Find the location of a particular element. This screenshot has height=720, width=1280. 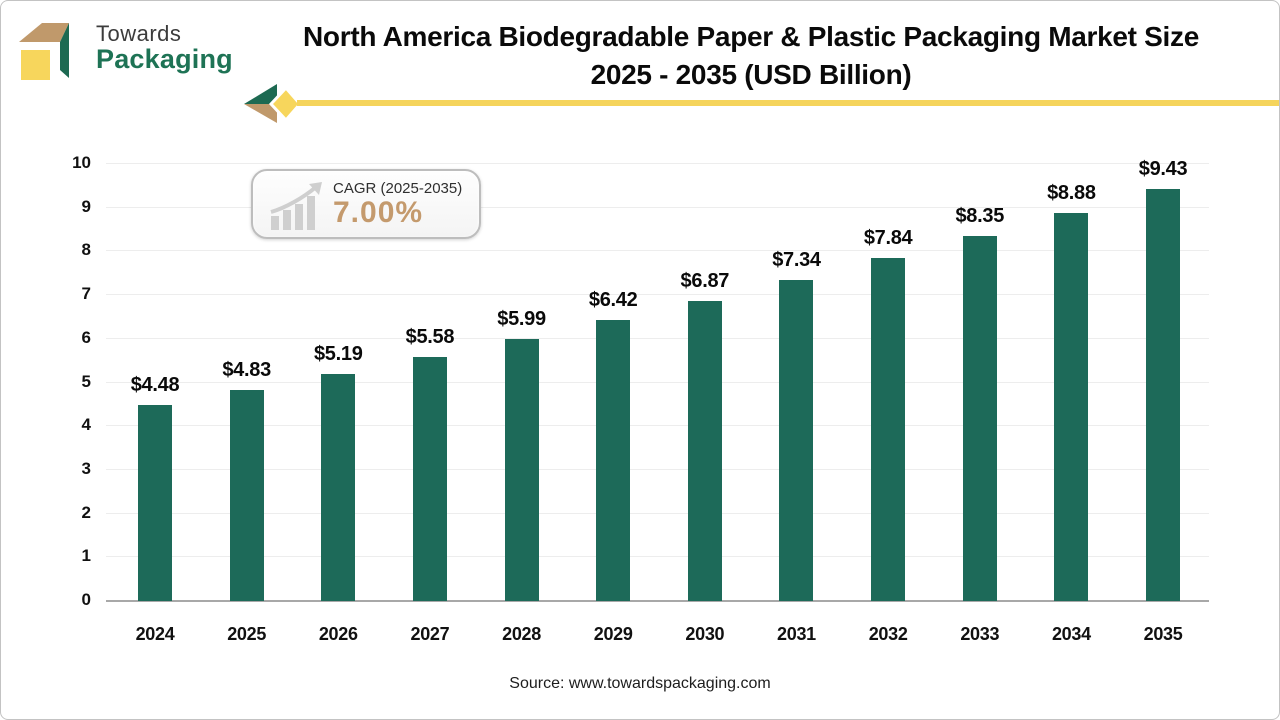

cagr-label: CAGR (2025-2035) is located at coordinates (398, 188).